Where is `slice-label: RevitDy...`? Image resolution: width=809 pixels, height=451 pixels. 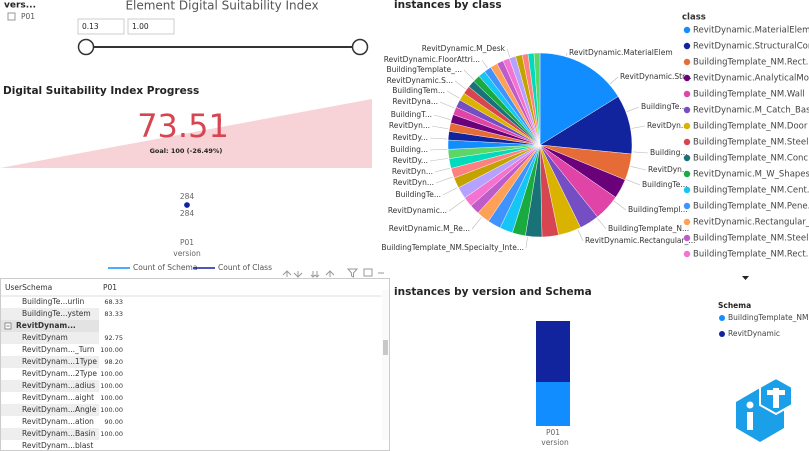 slice-label: RevitDy... is located at coordinates (410, 137).